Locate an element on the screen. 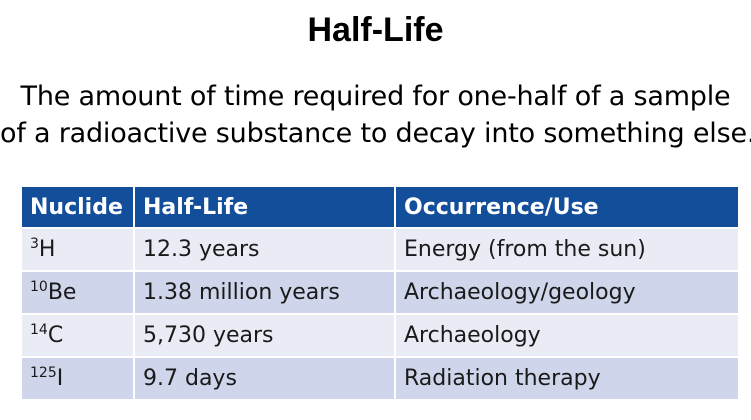 The height and width of the screenshot is (420, 751). element-symbol: Be is located at coordinates (62, 292).